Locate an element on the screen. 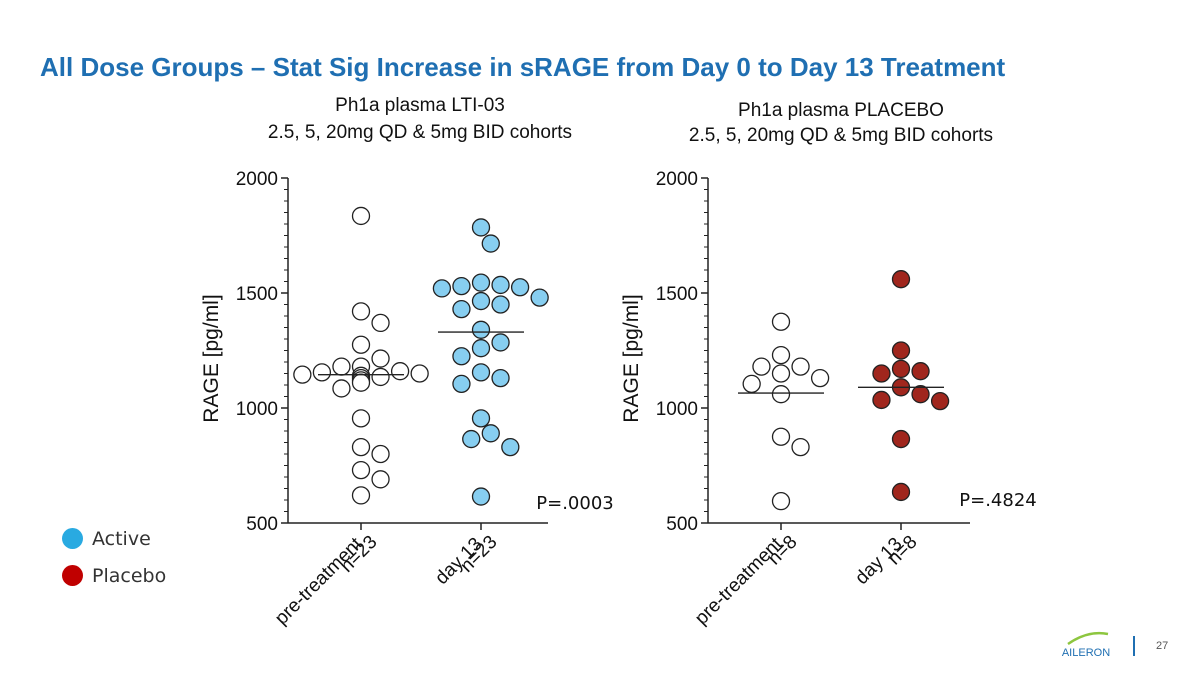 The image size is (1200, 675). legend-label-active: Active is located at coordinates (121, 538).